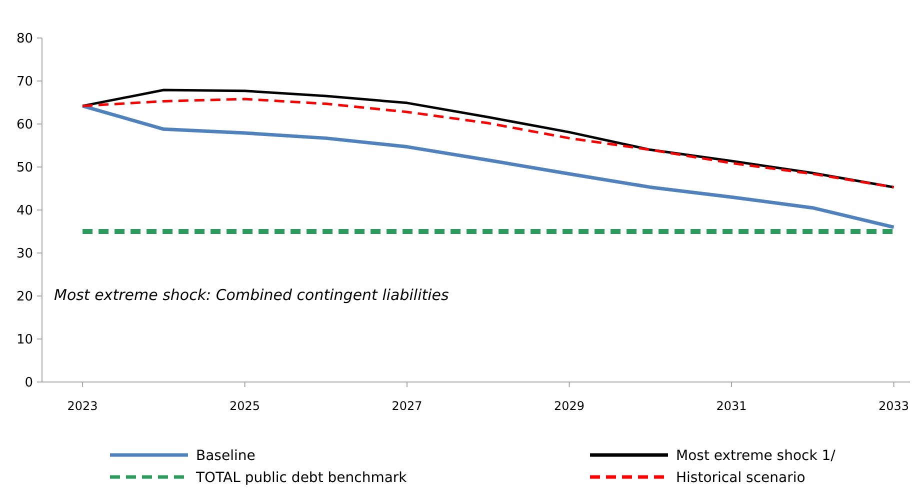 Image resolution: width=922 pixels, height=488 pixels. Describe the element at coordinates (24, 254) in the screenshot. I see `y-tick-label: 30` at that location.